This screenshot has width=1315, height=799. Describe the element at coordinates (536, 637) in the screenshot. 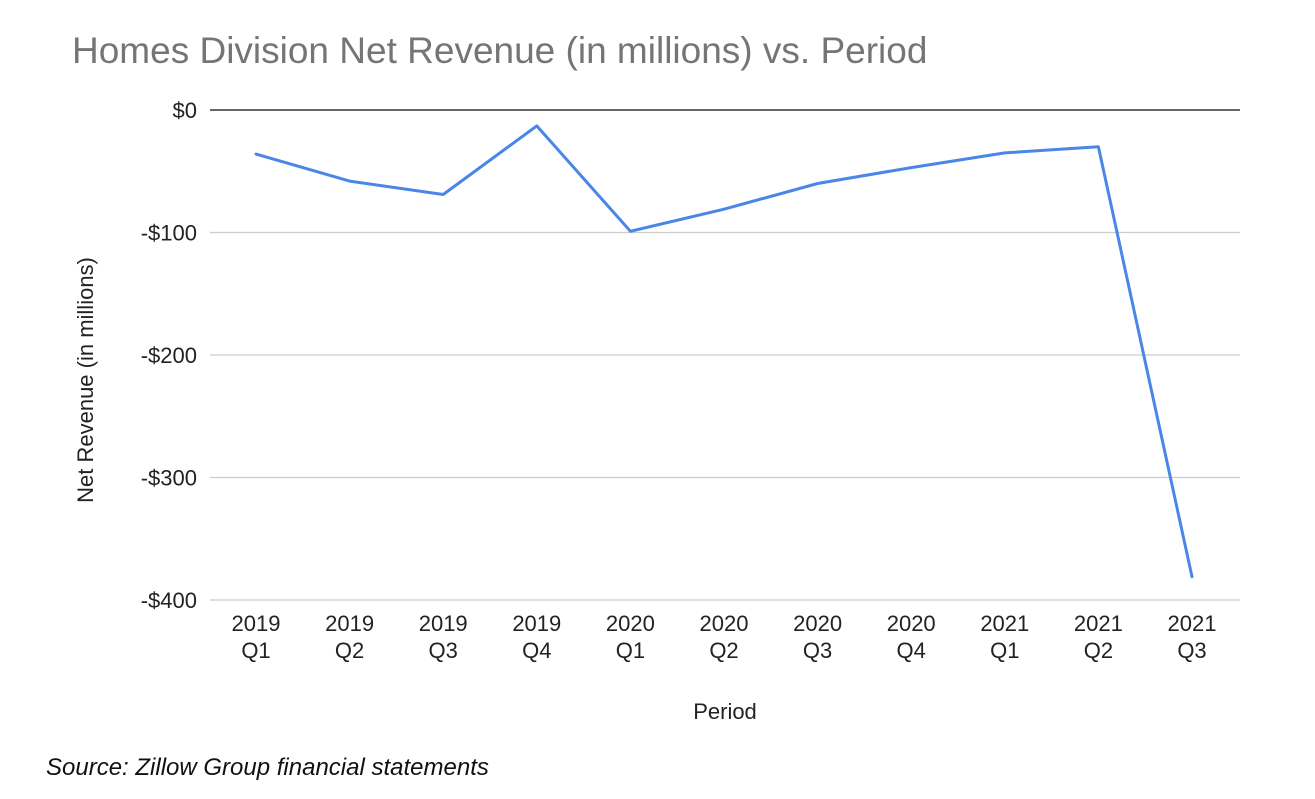

I see `x-tick-label: 2019 Q4` at that location.